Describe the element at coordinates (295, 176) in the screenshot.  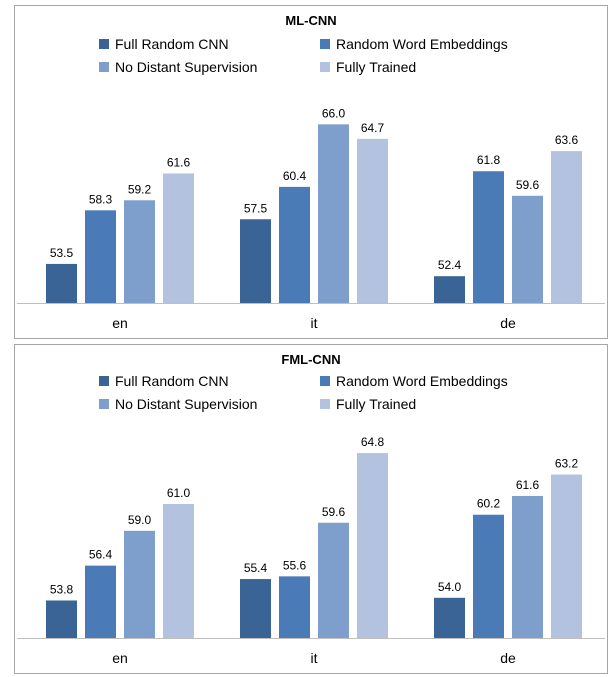
I see `bar-value-label: 60.4` at that location.